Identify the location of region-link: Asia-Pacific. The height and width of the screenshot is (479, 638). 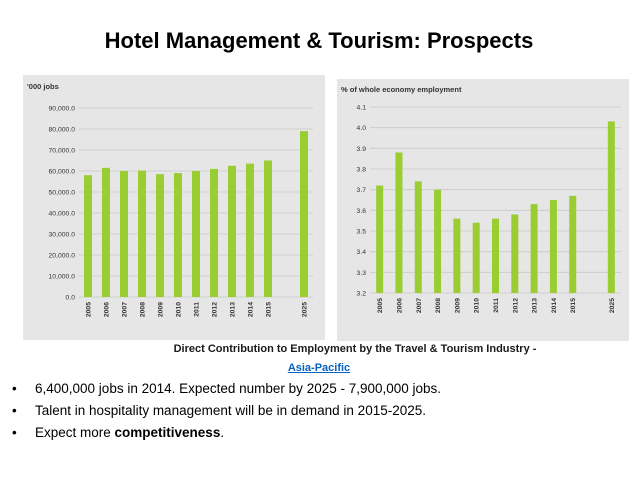
(319, 368).